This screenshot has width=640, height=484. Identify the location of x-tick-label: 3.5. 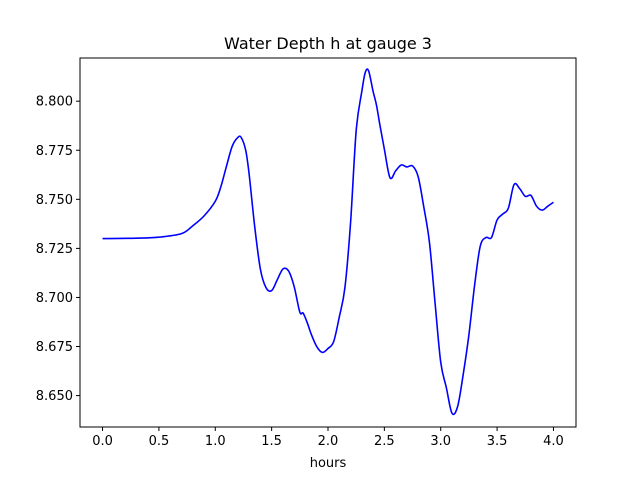
(497, 441).